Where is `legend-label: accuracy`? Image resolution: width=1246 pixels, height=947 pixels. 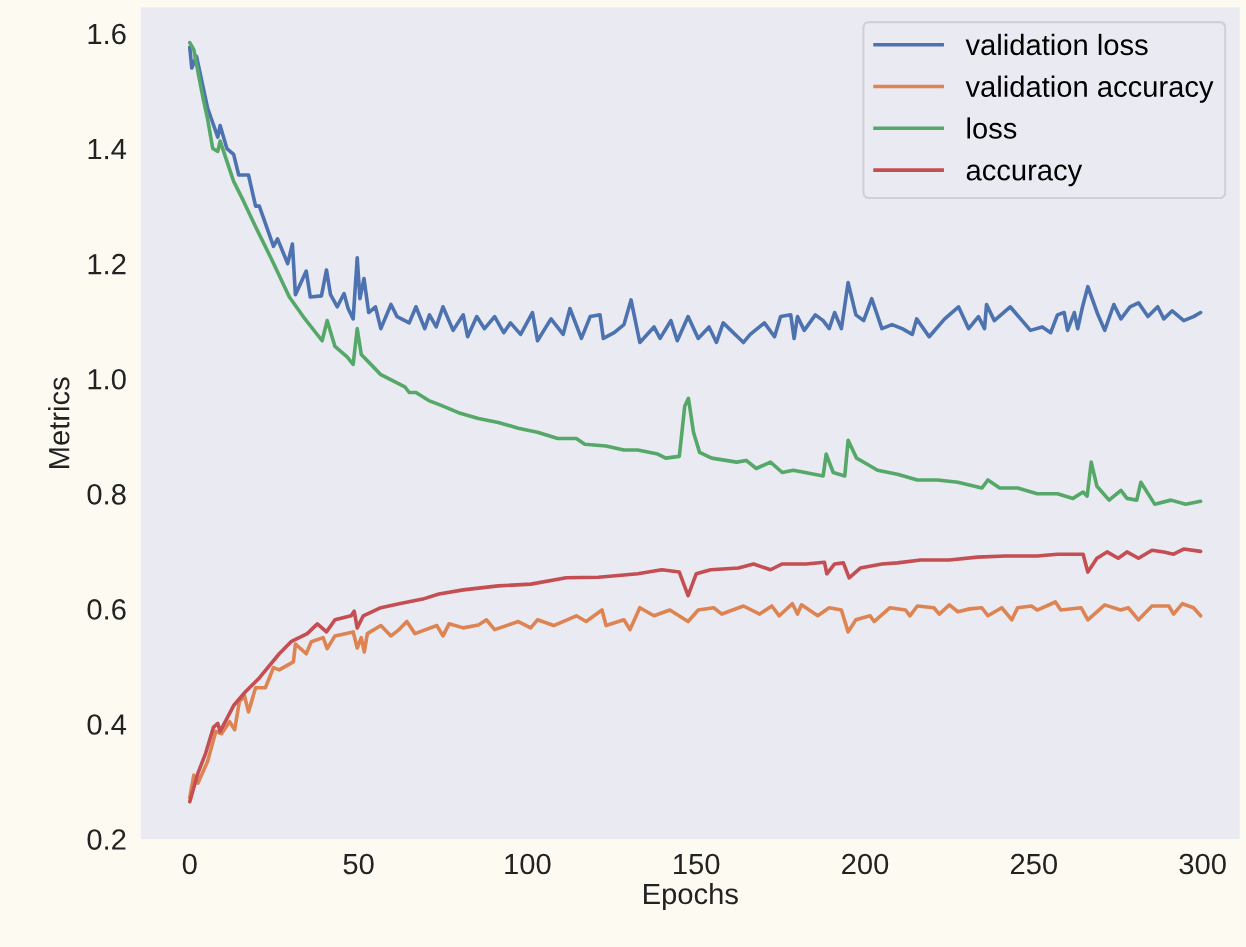 legend-label: accuracy is located at coordinates (1024, 175).